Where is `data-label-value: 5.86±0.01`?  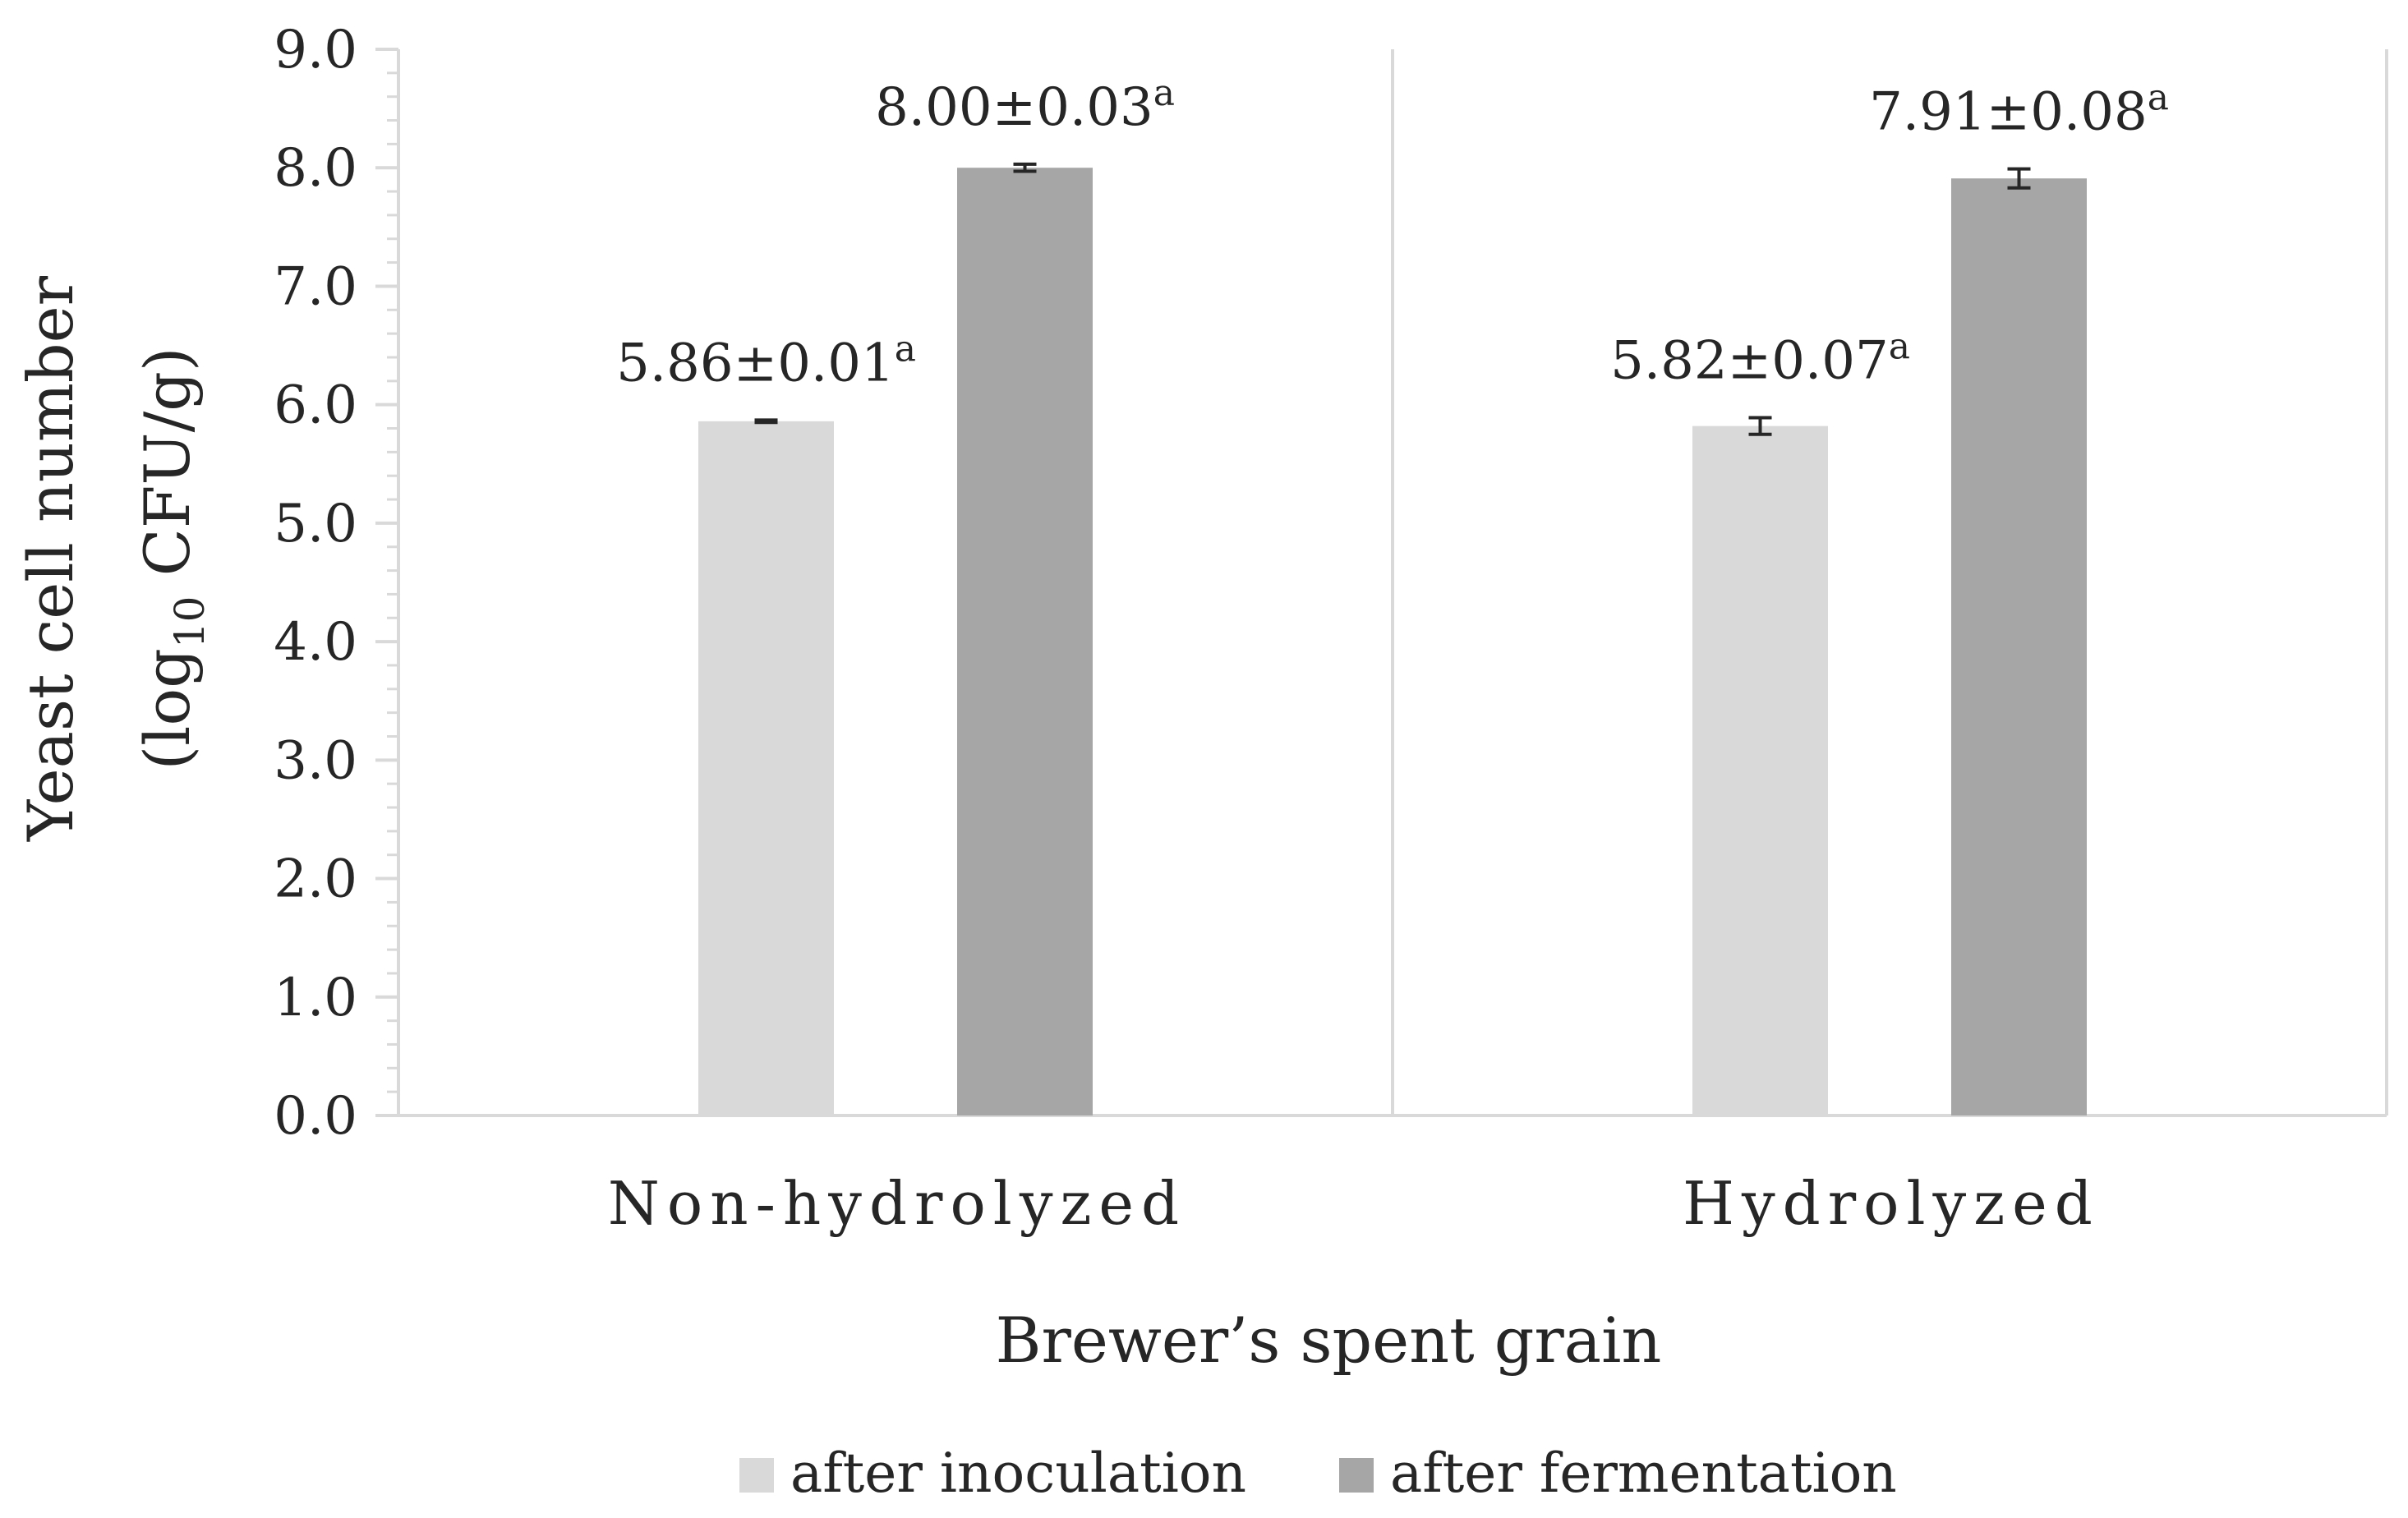
data-label-value: 5.86±0.01 is located at coordinates (755, 363).